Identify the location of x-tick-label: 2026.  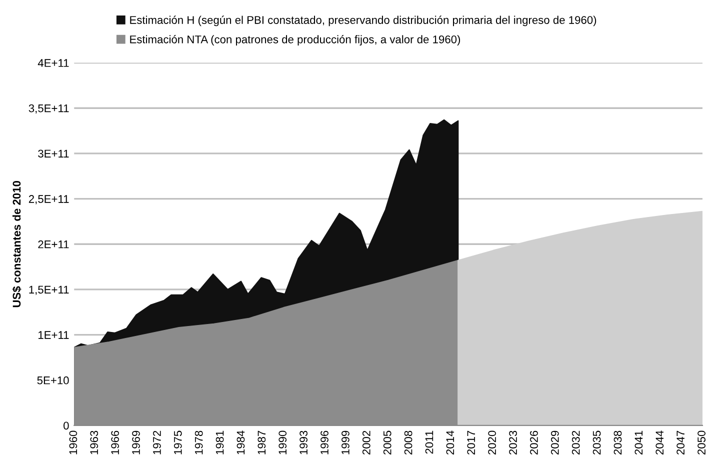
(534, 442).